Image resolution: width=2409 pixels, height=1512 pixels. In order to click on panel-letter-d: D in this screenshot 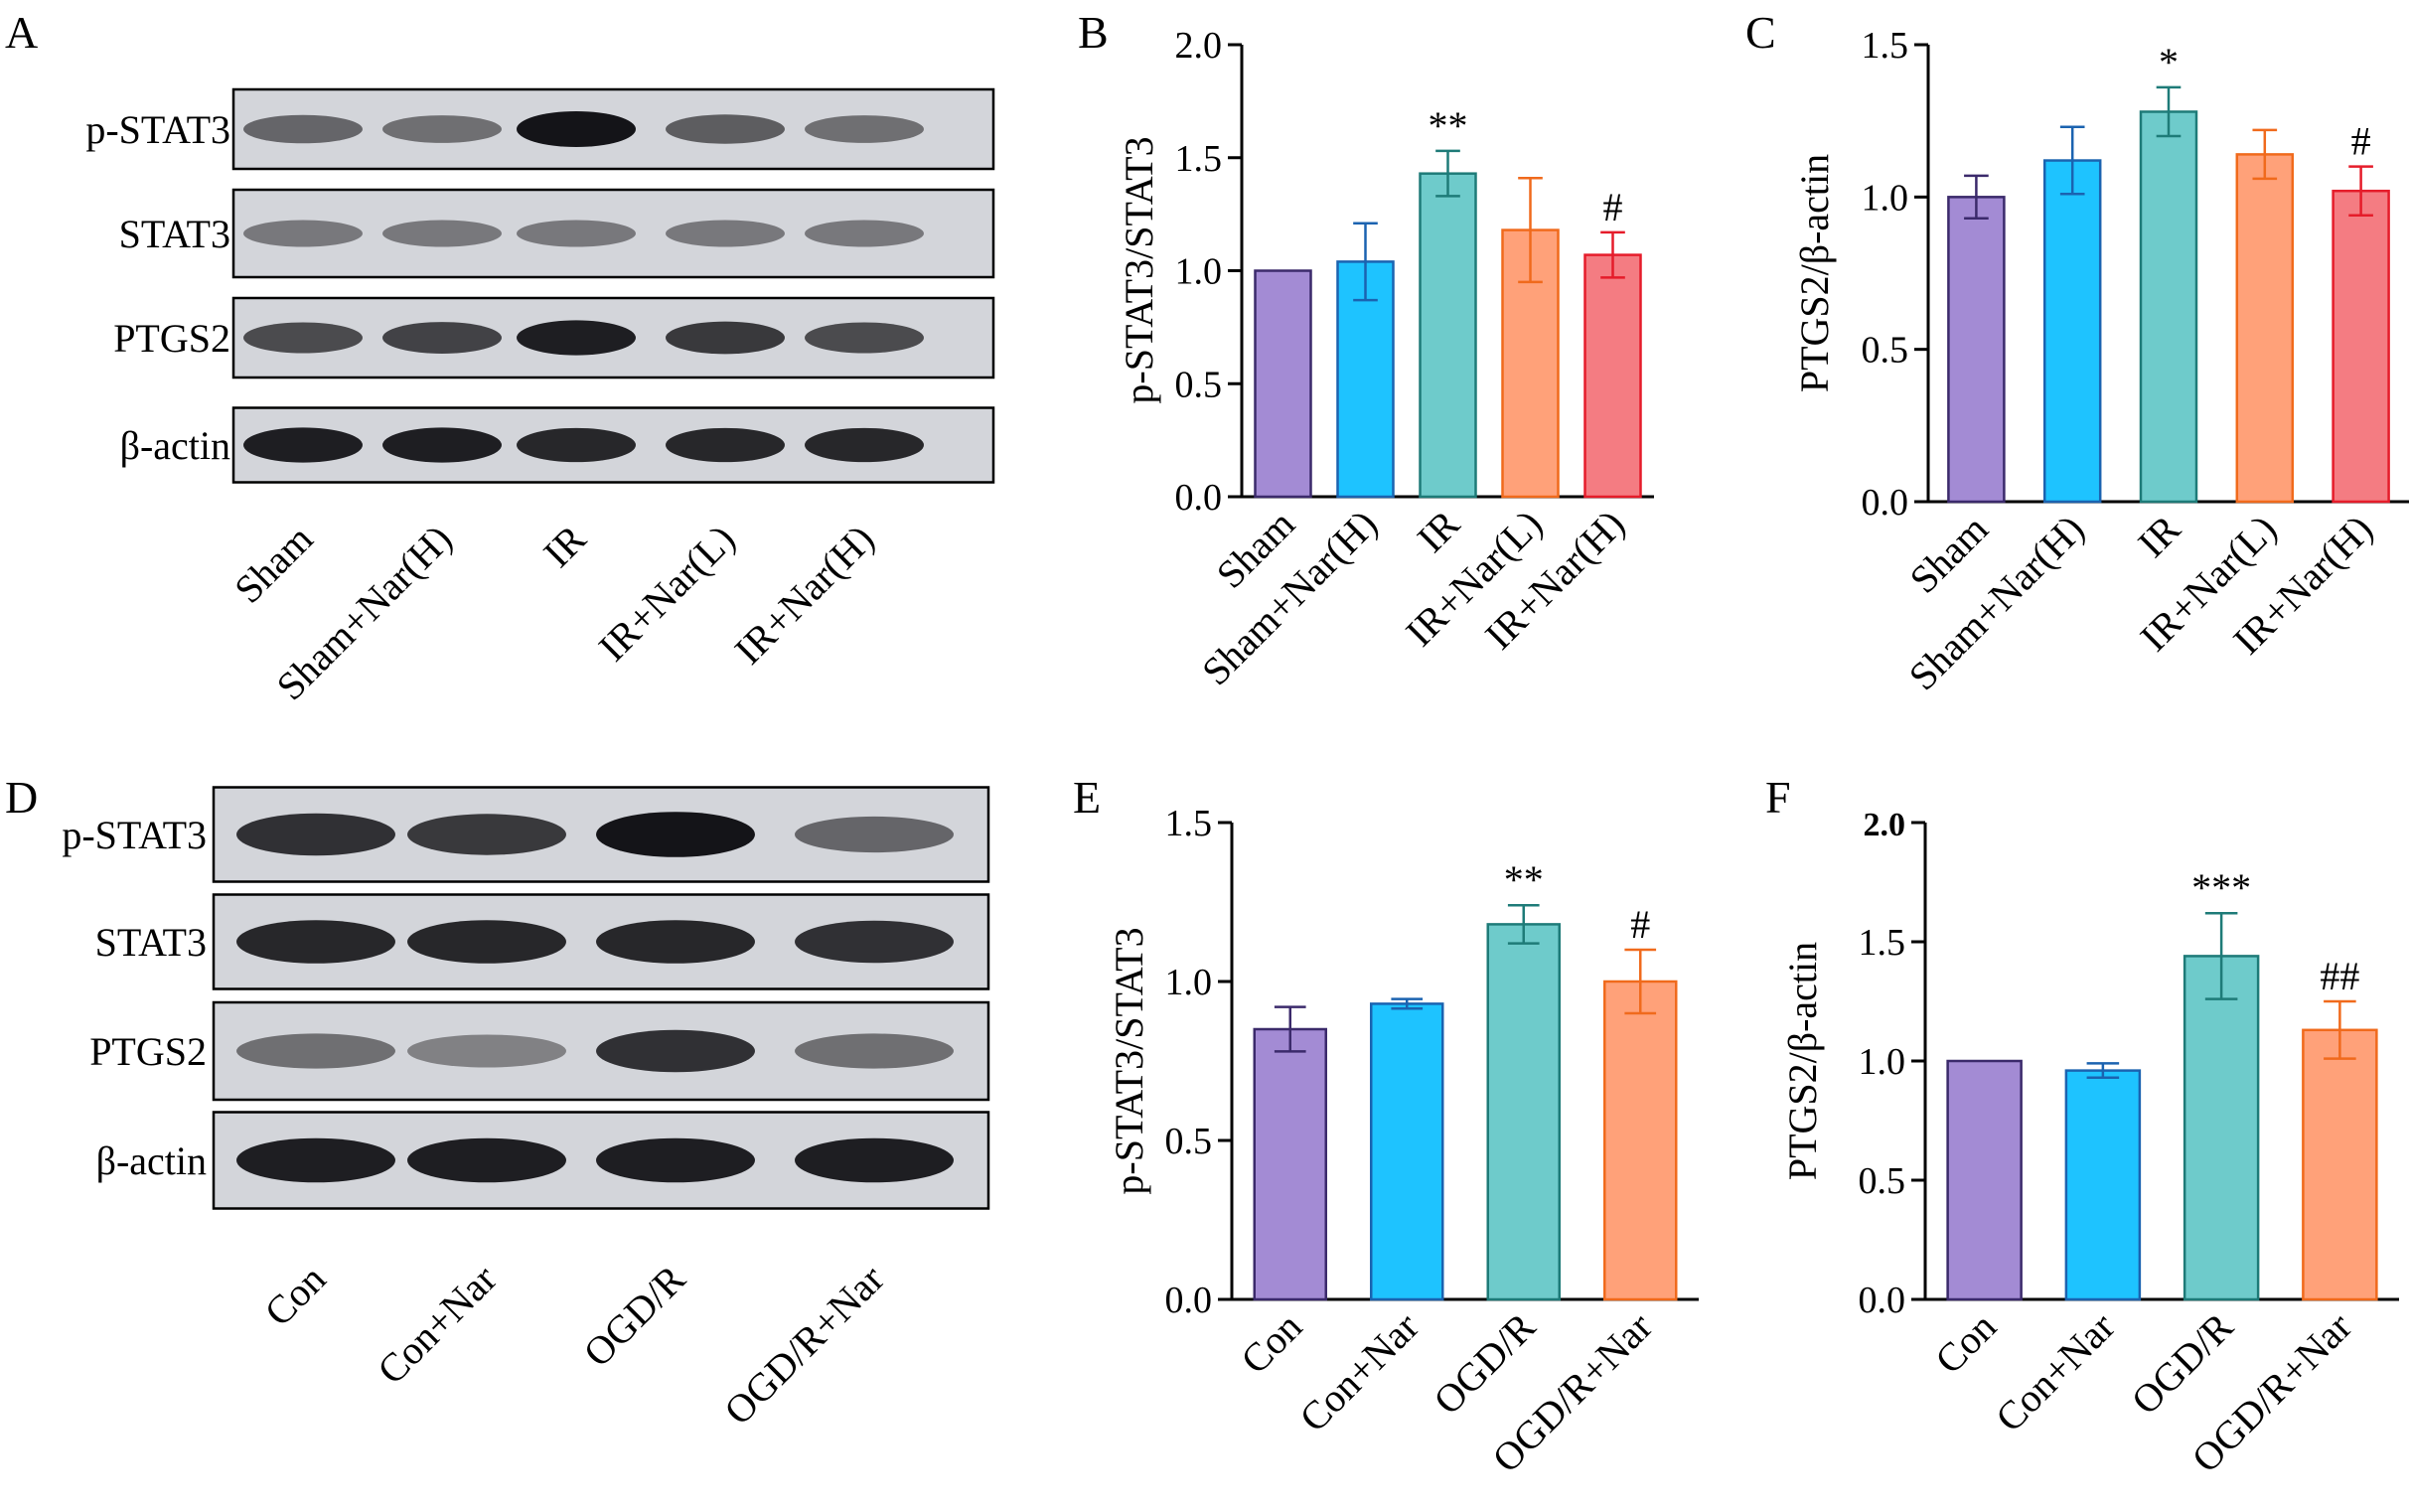, I will do `click(22, 797)`.